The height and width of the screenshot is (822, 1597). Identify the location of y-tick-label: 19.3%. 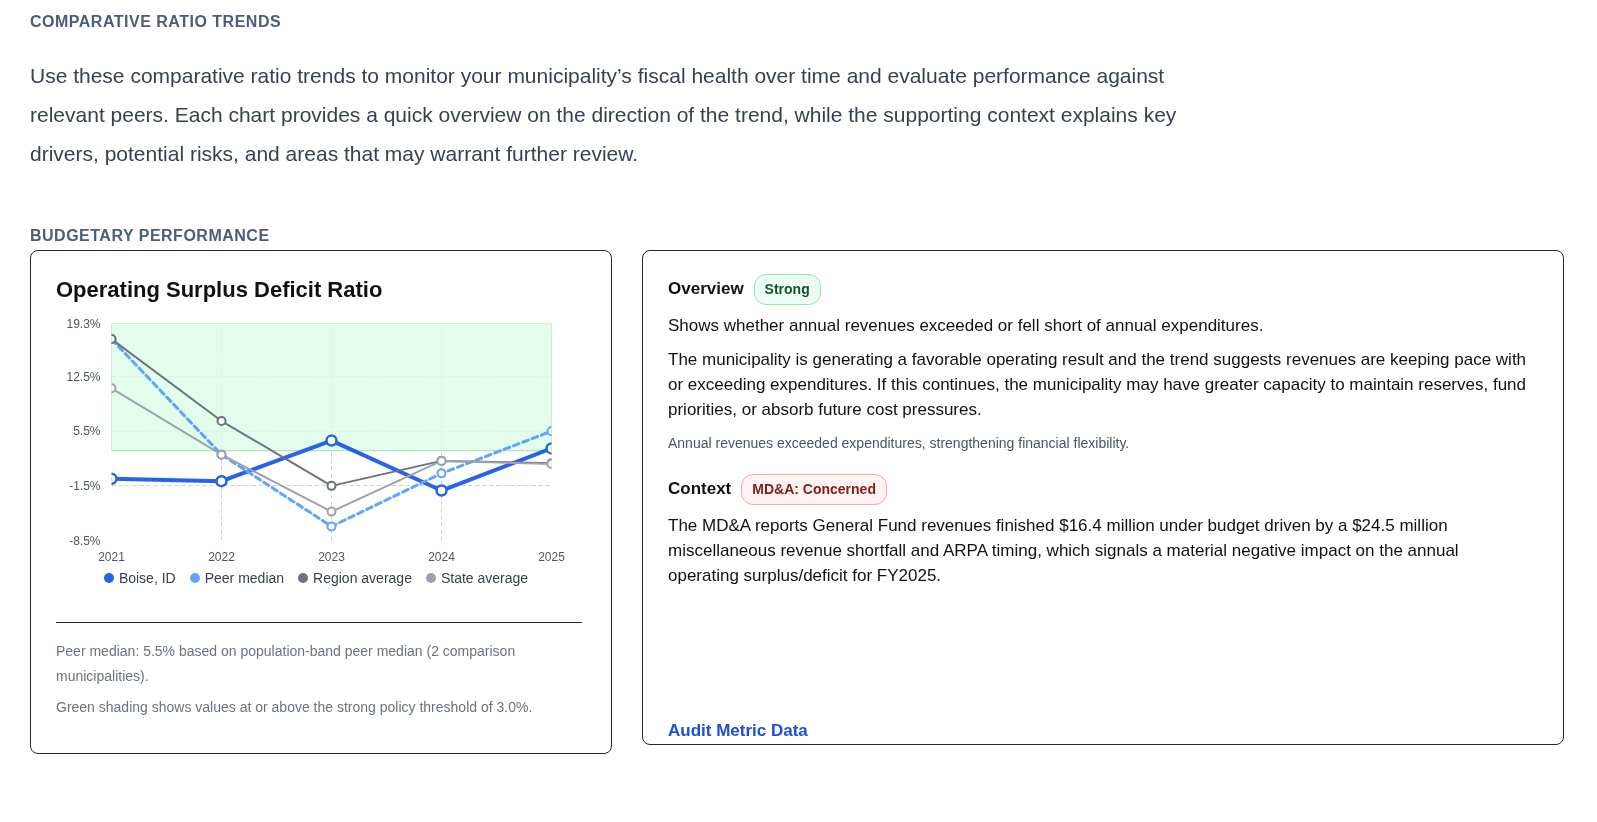
(83, 323).